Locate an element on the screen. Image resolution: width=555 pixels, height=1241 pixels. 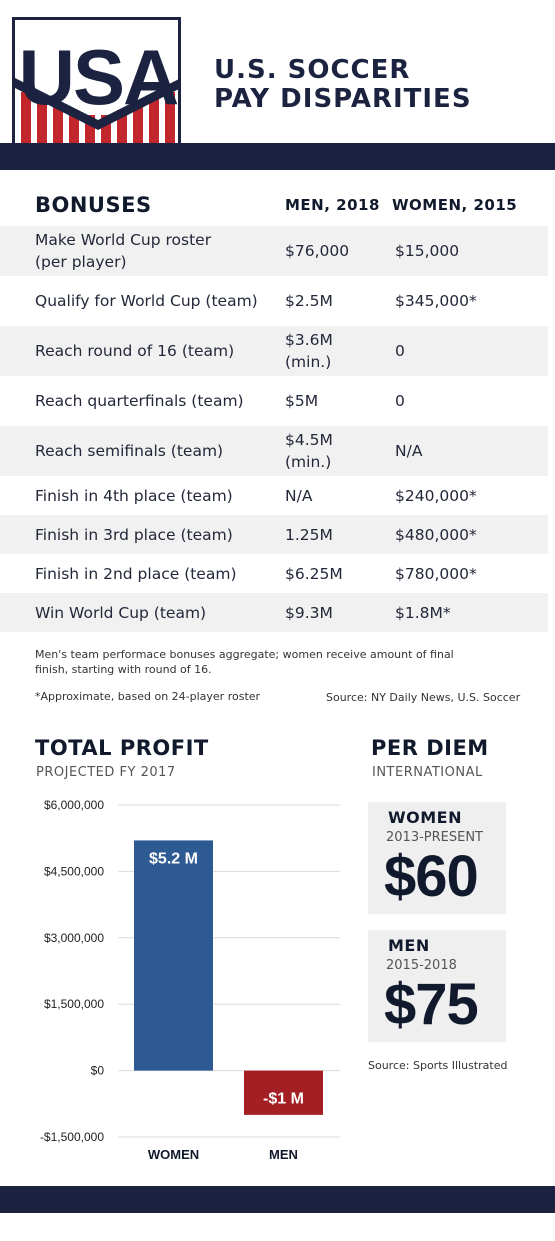
per-diem-source: Source: Sports Illustrated is located at coordinates (438, 1065).